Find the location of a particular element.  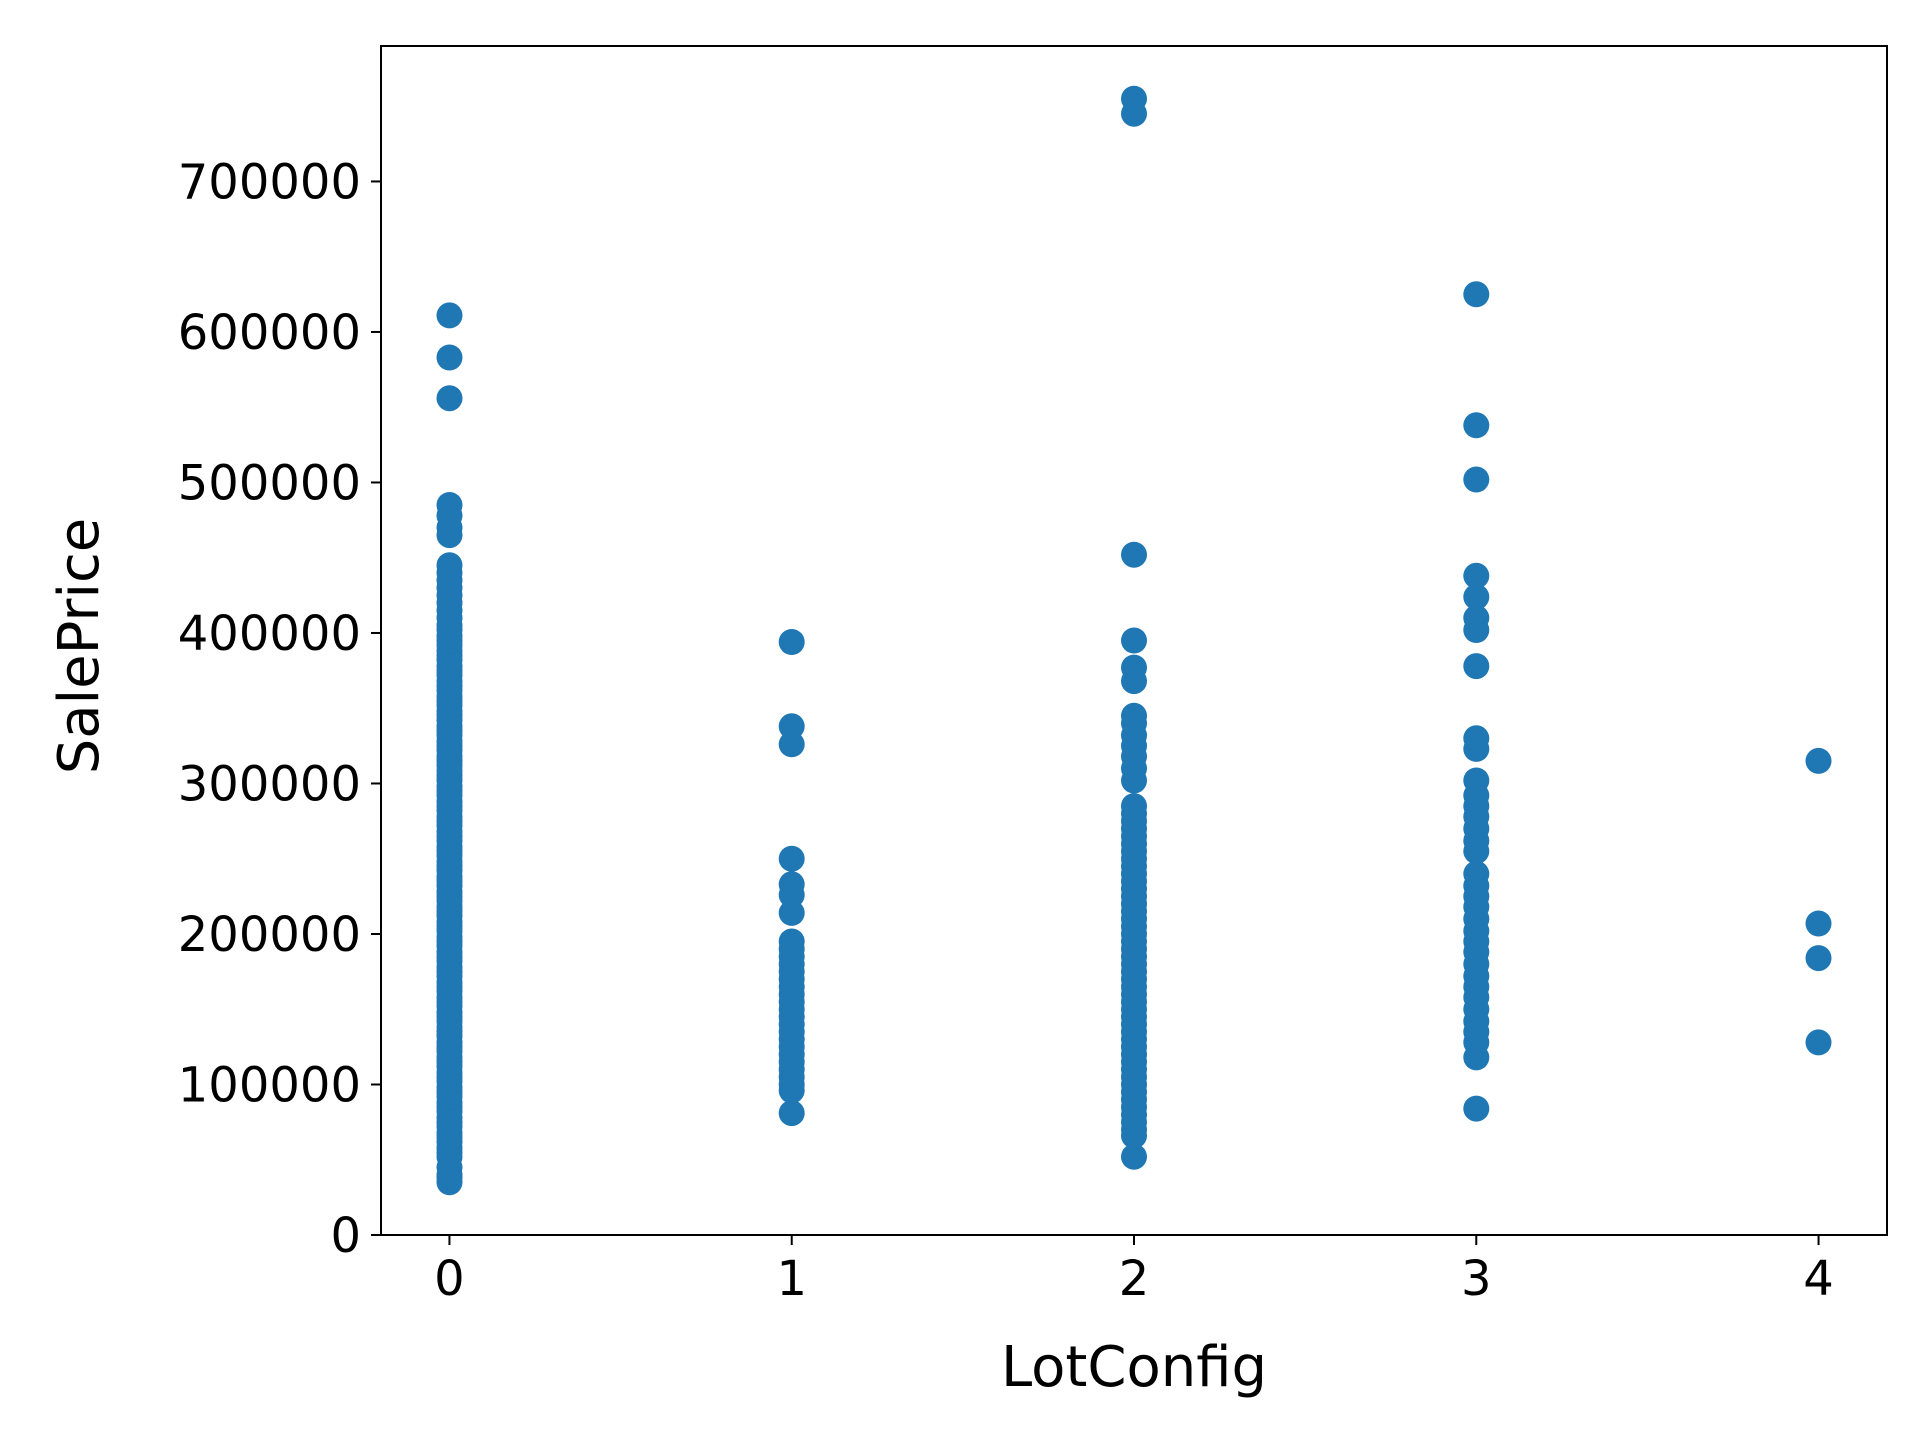

y-tick-label: 0 is located at coordinates (345, 1236).